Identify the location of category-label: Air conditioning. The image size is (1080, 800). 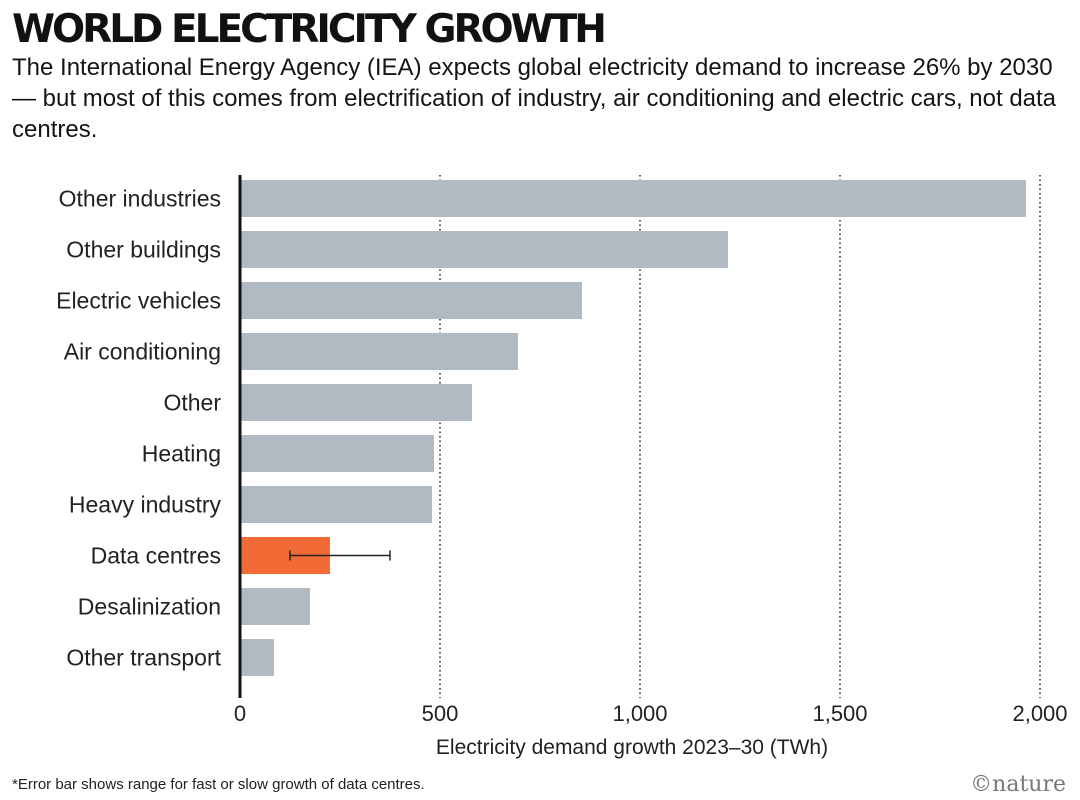
(142, 352).